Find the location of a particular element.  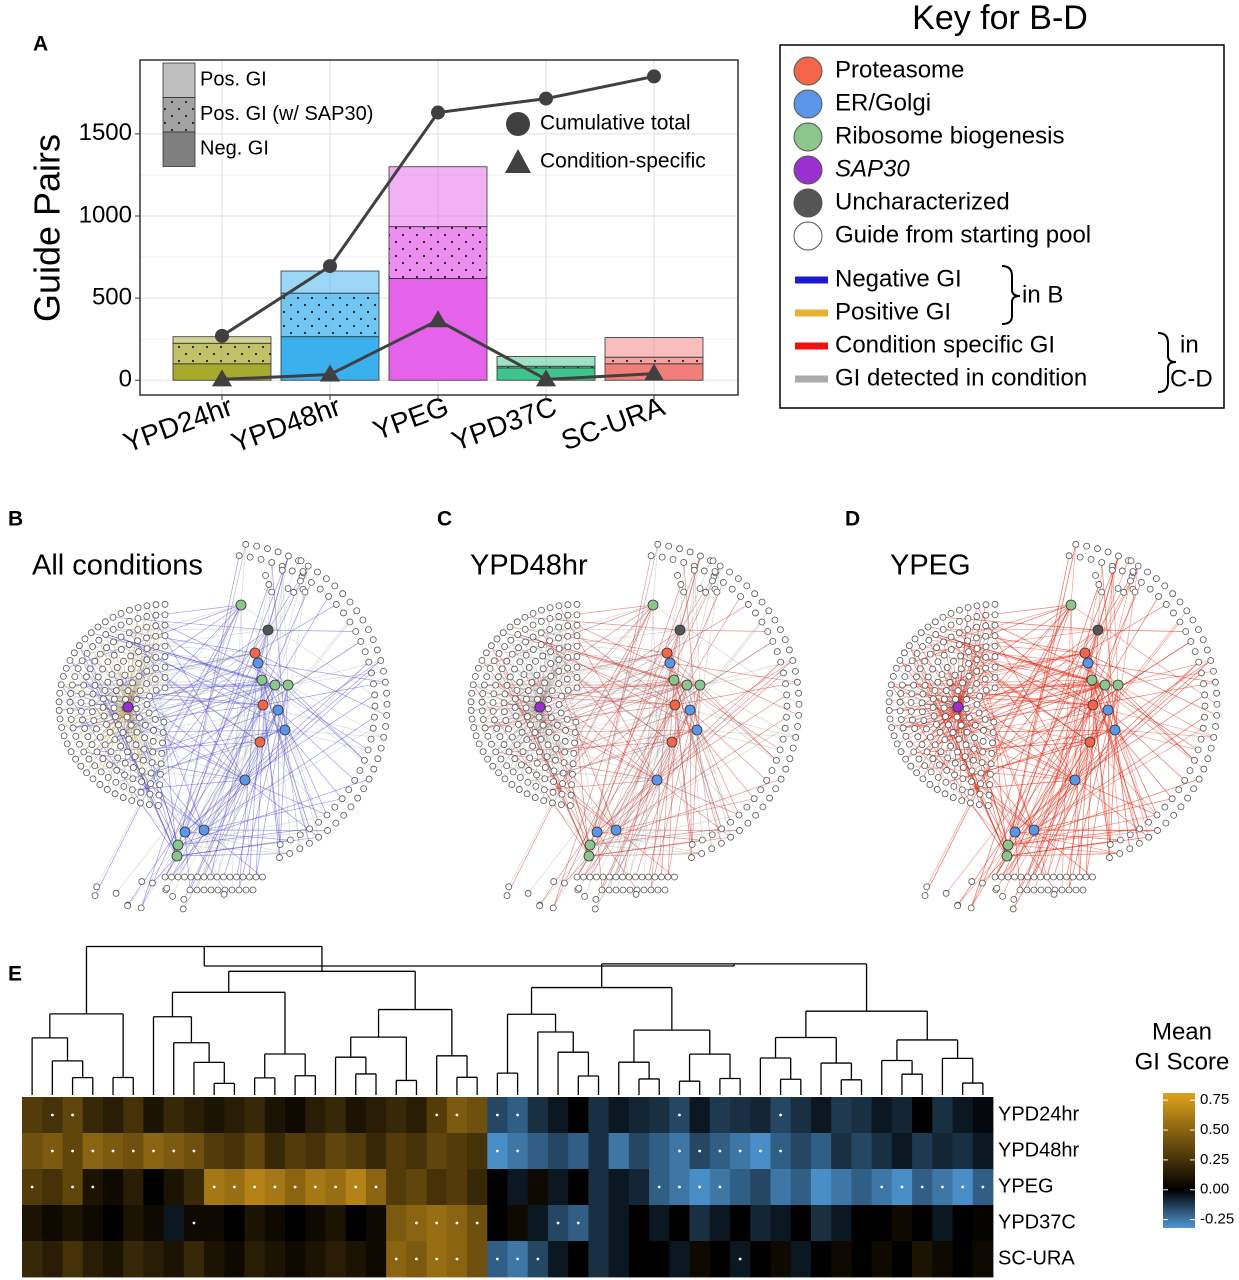

y-tick-label: 0 is located at coordinates (125, 379).